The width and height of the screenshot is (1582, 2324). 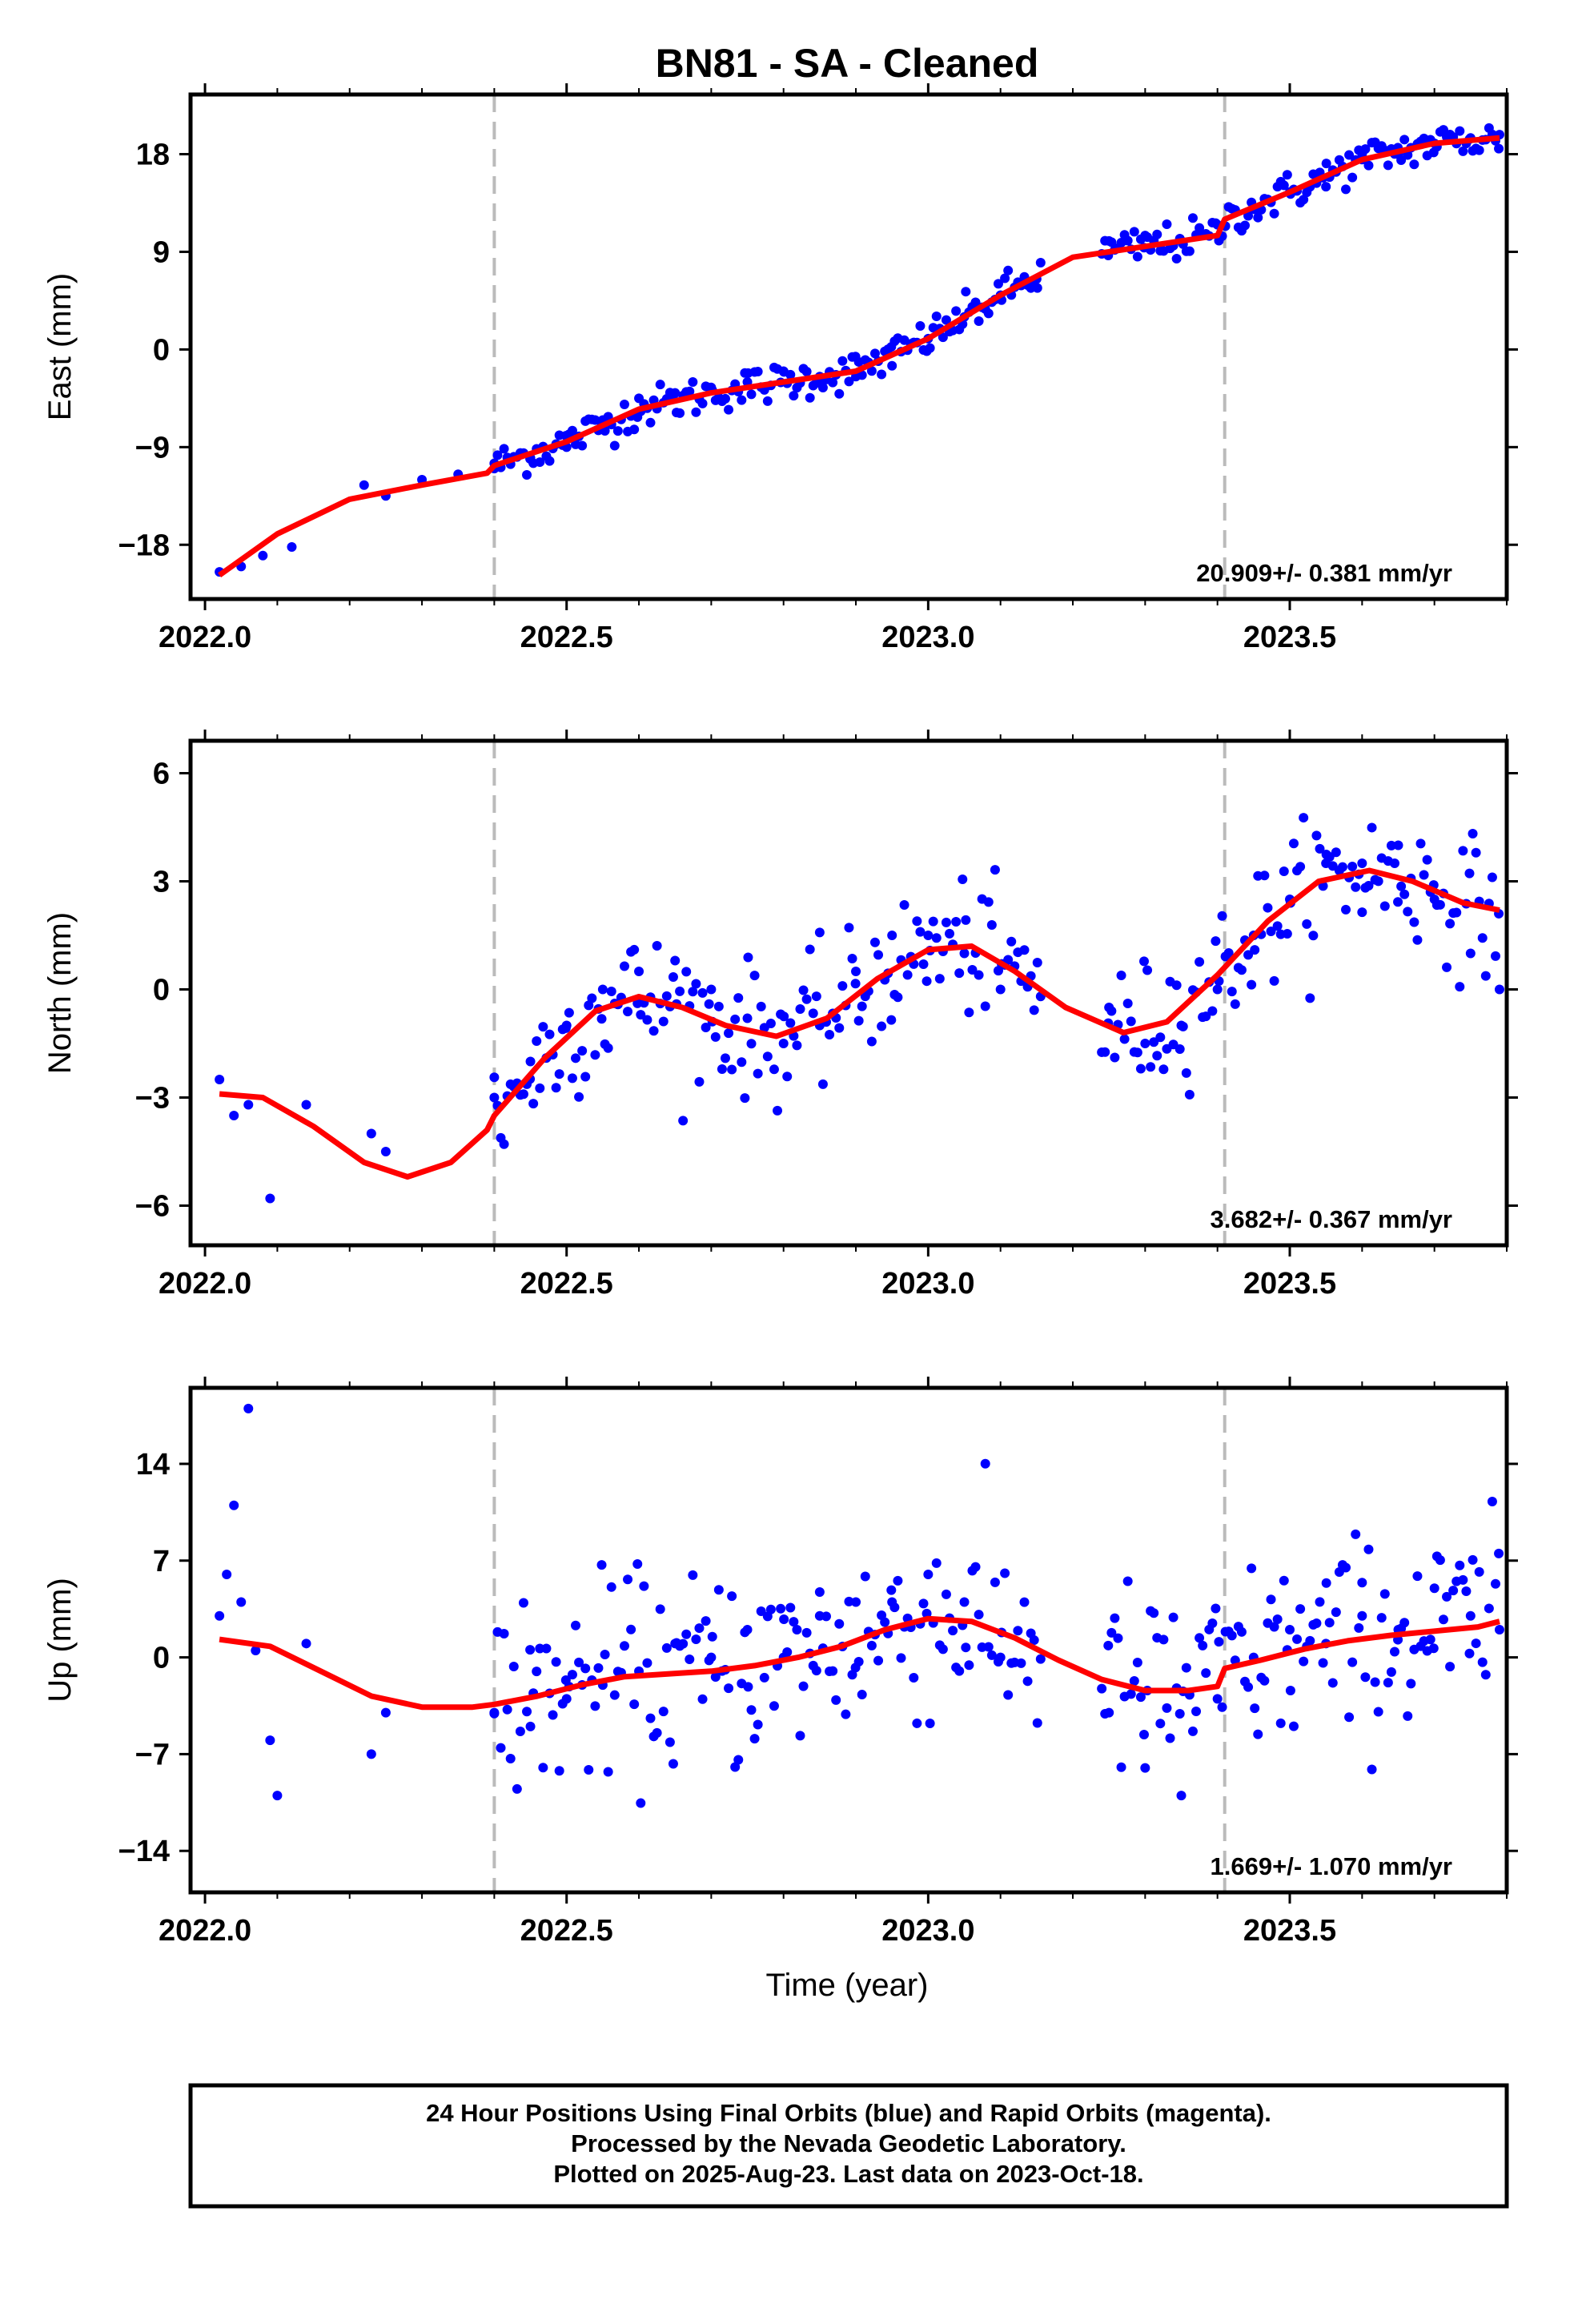 I want to click on x-tick-label: 2022.0, so click(x=205, y=637).